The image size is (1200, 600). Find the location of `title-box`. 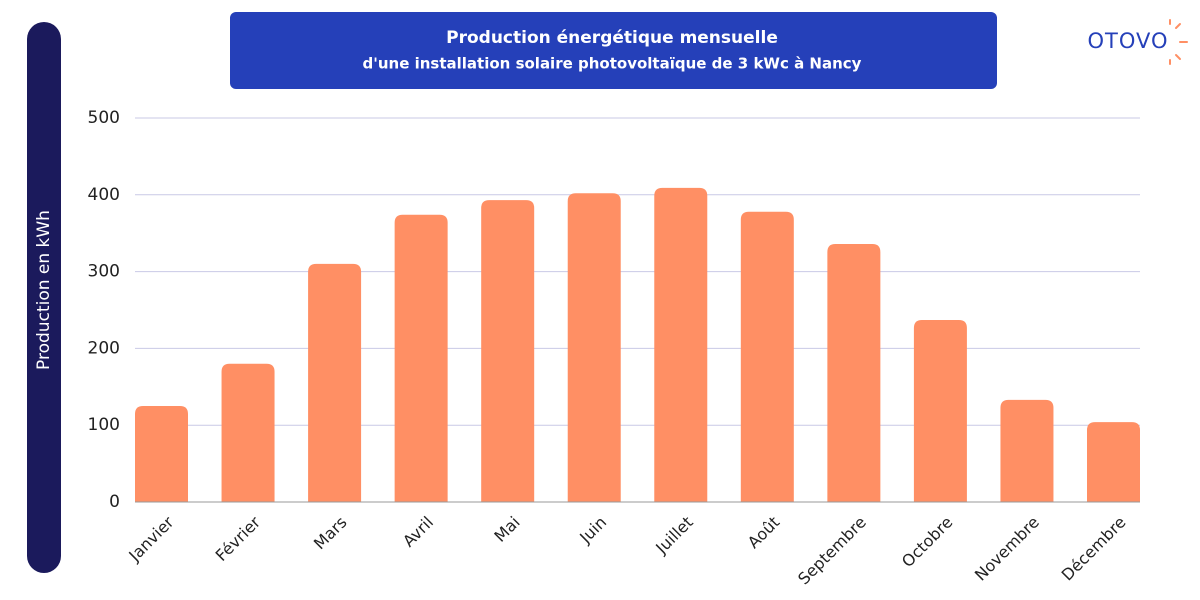

title-box is located at coordinates (613, 50).